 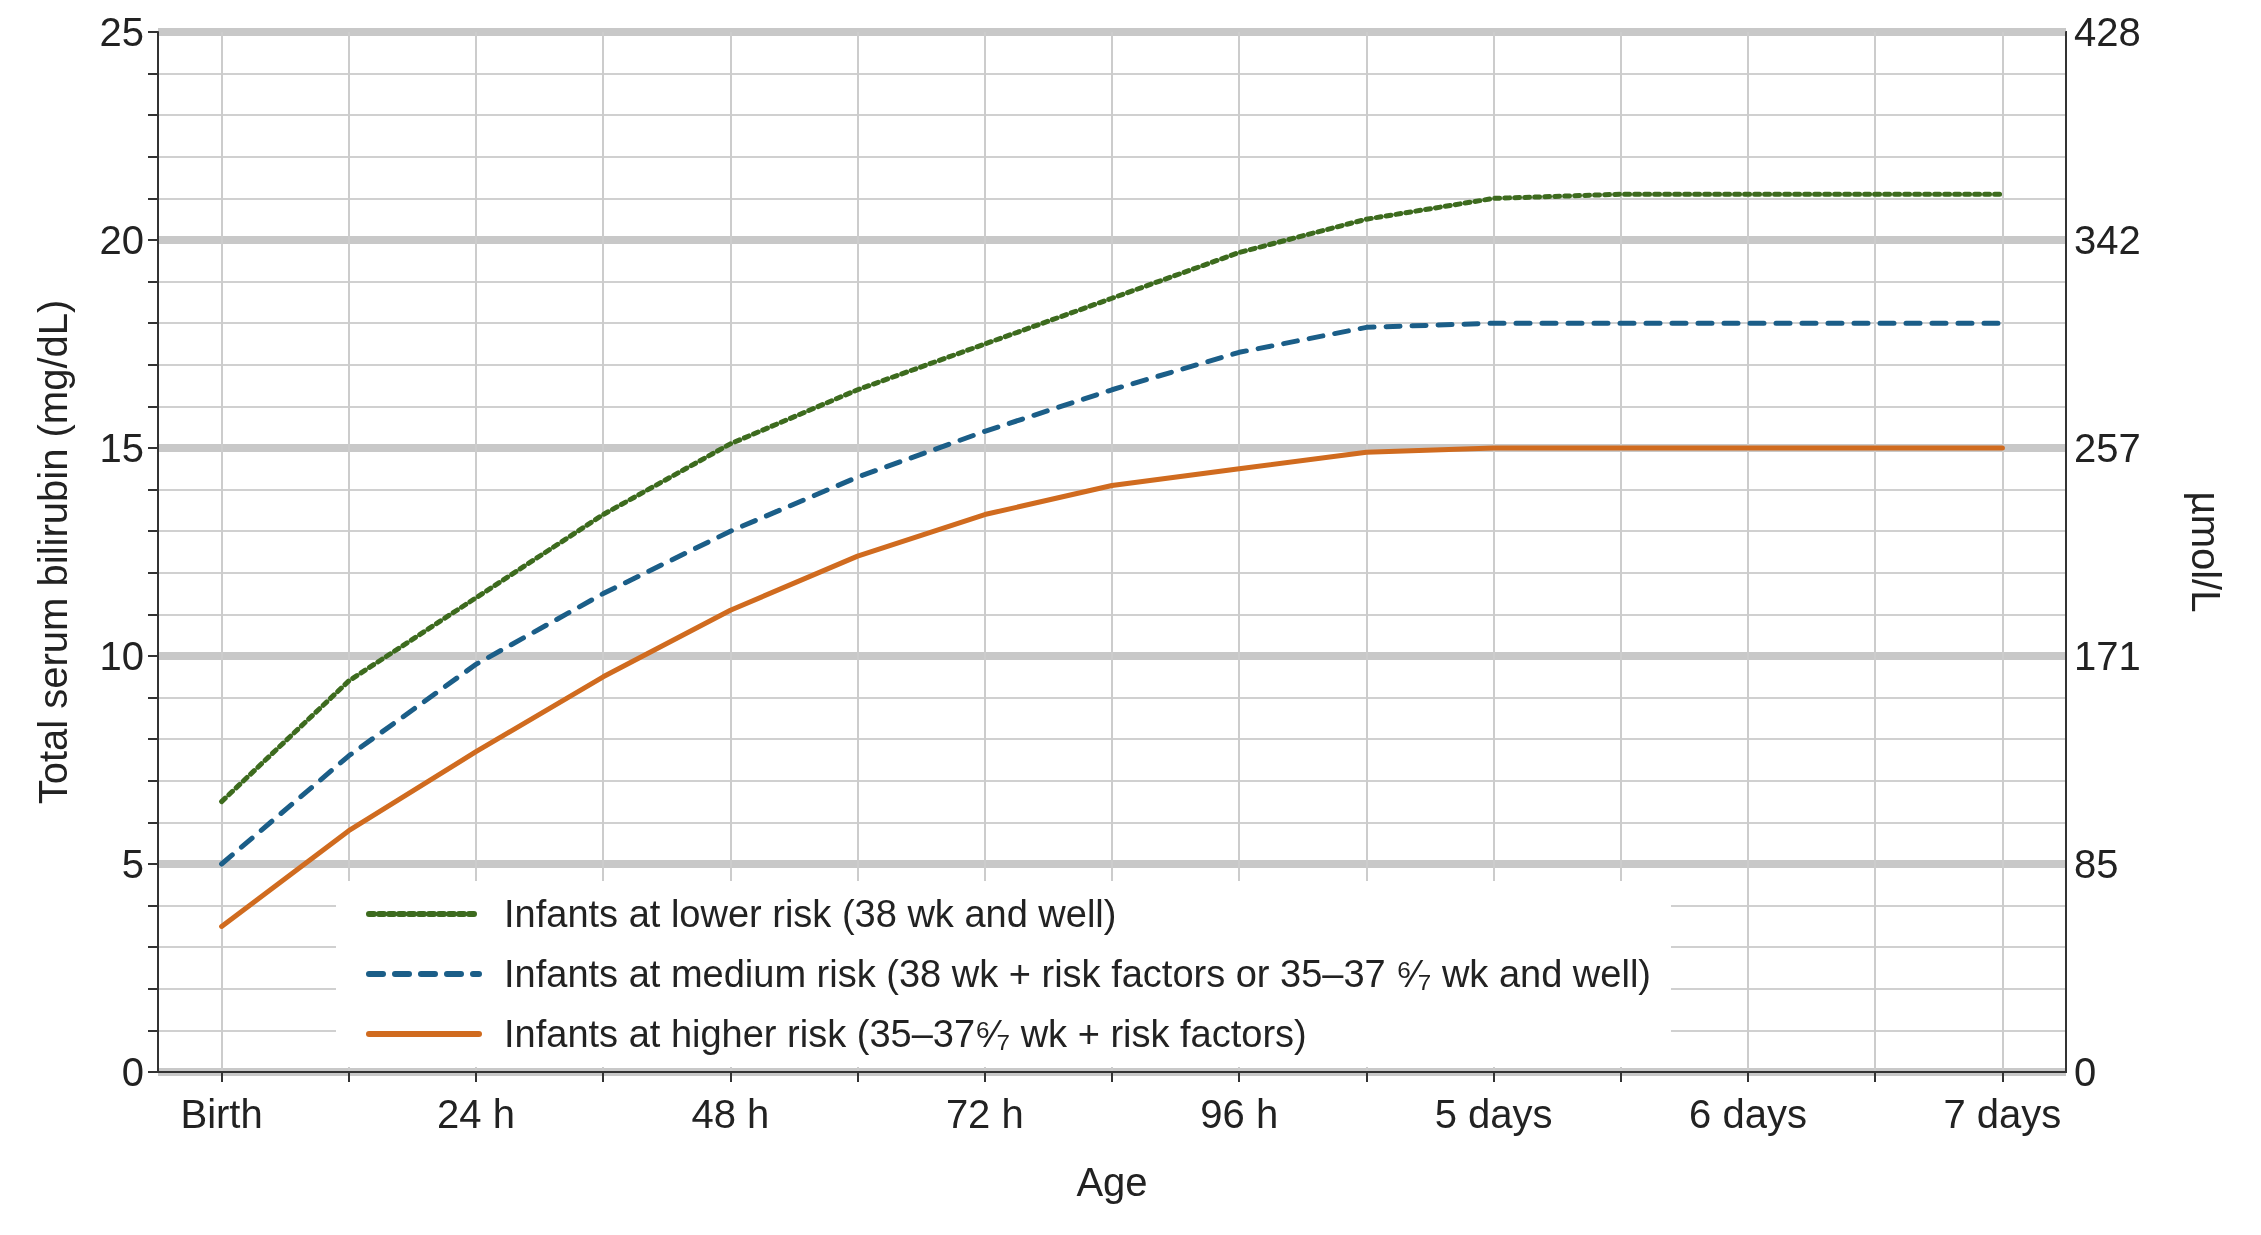 I want to click on legend-label: Infants at higher risk (35–37⁶⁄₇ wk + risk factors), so click(x=905, y=1034).